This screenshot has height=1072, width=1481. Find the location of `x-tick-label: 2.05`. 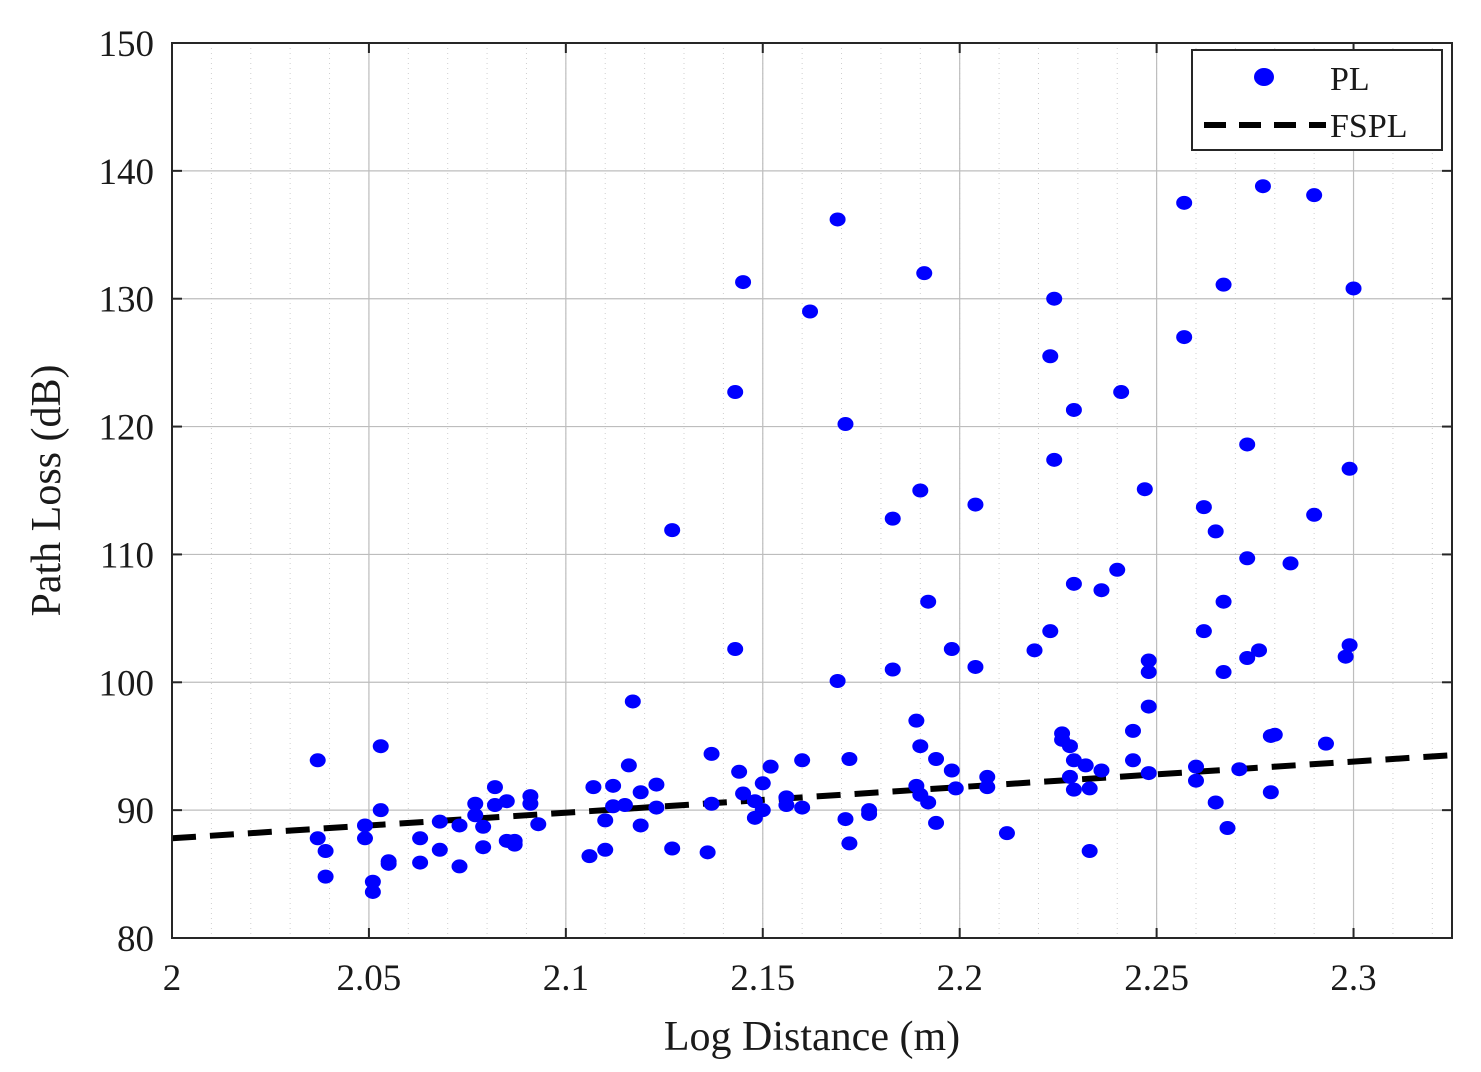

x-tick-label: 2.05 is located at coordinates (369, 978).